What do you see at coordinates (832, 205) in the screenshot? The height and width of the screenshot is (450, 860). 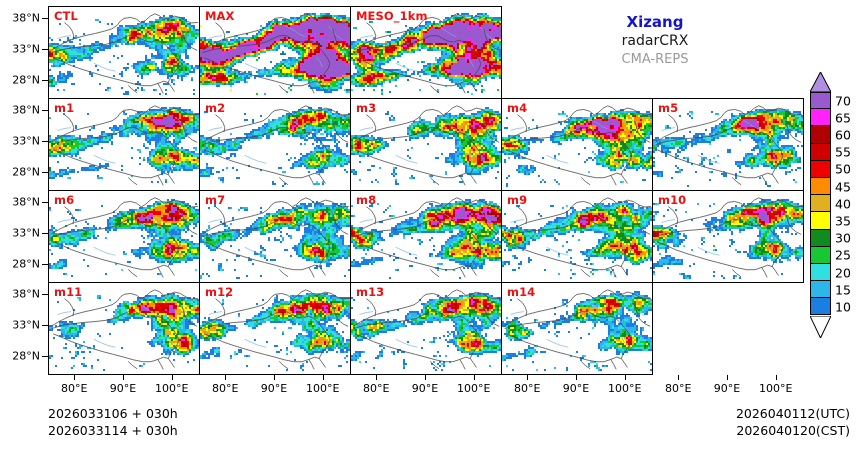 I see `colorbar: 70 65 60 55 50 45 40 35 30 25 20 15 10` at bounding box center [832, 205].